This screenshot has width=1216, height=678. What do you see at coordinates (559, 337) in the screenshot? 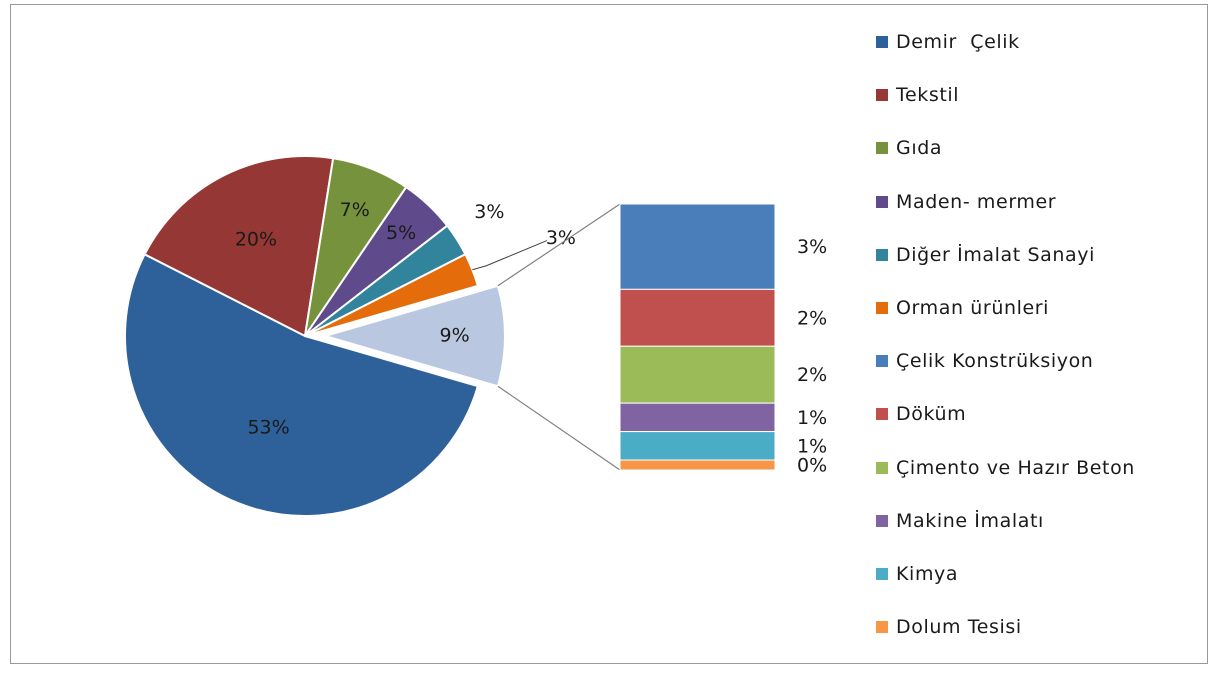
I see `connector-lines` at bounding box center [559, 337].